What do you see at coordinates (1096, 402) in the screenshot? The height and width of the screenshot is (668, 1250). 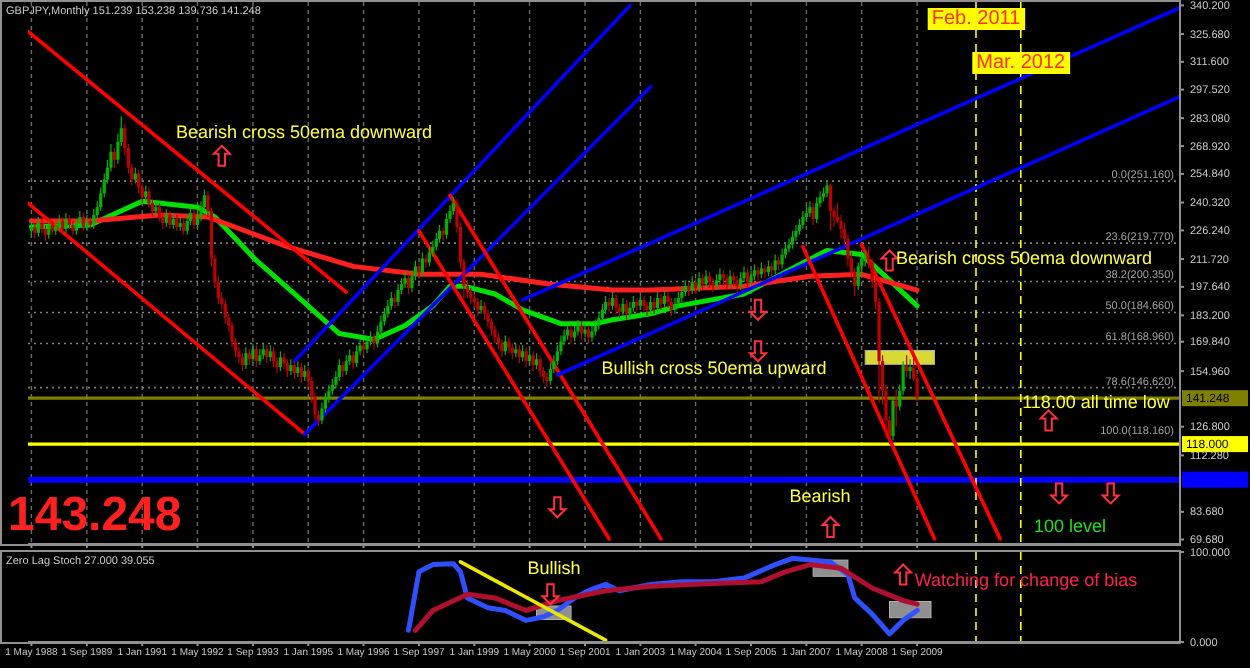 I see `annotation: 118.00 all time low` at bounding box center [1096, 402].